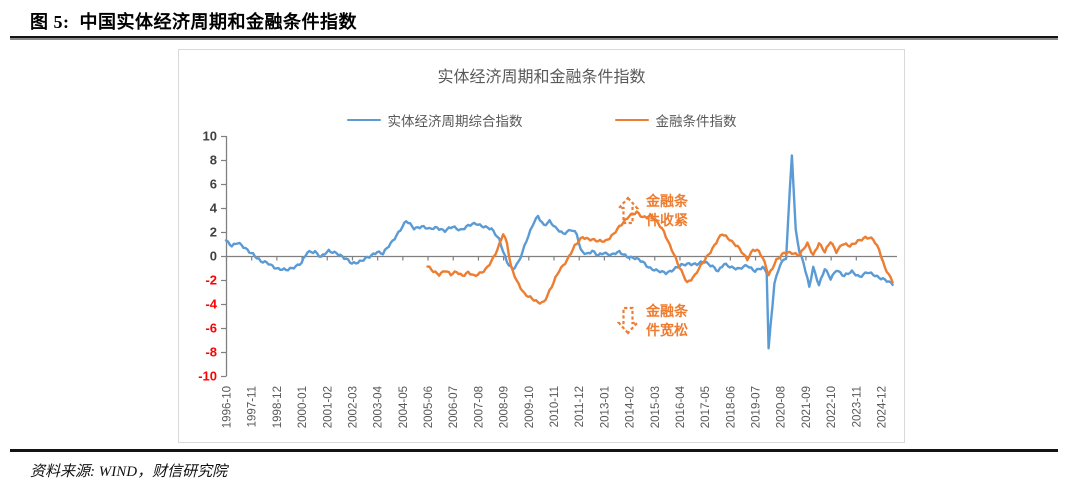 Image resolution: width=1080 pixels, height=491 pixels. I want to click on bottom-divider, so click(534, 450).